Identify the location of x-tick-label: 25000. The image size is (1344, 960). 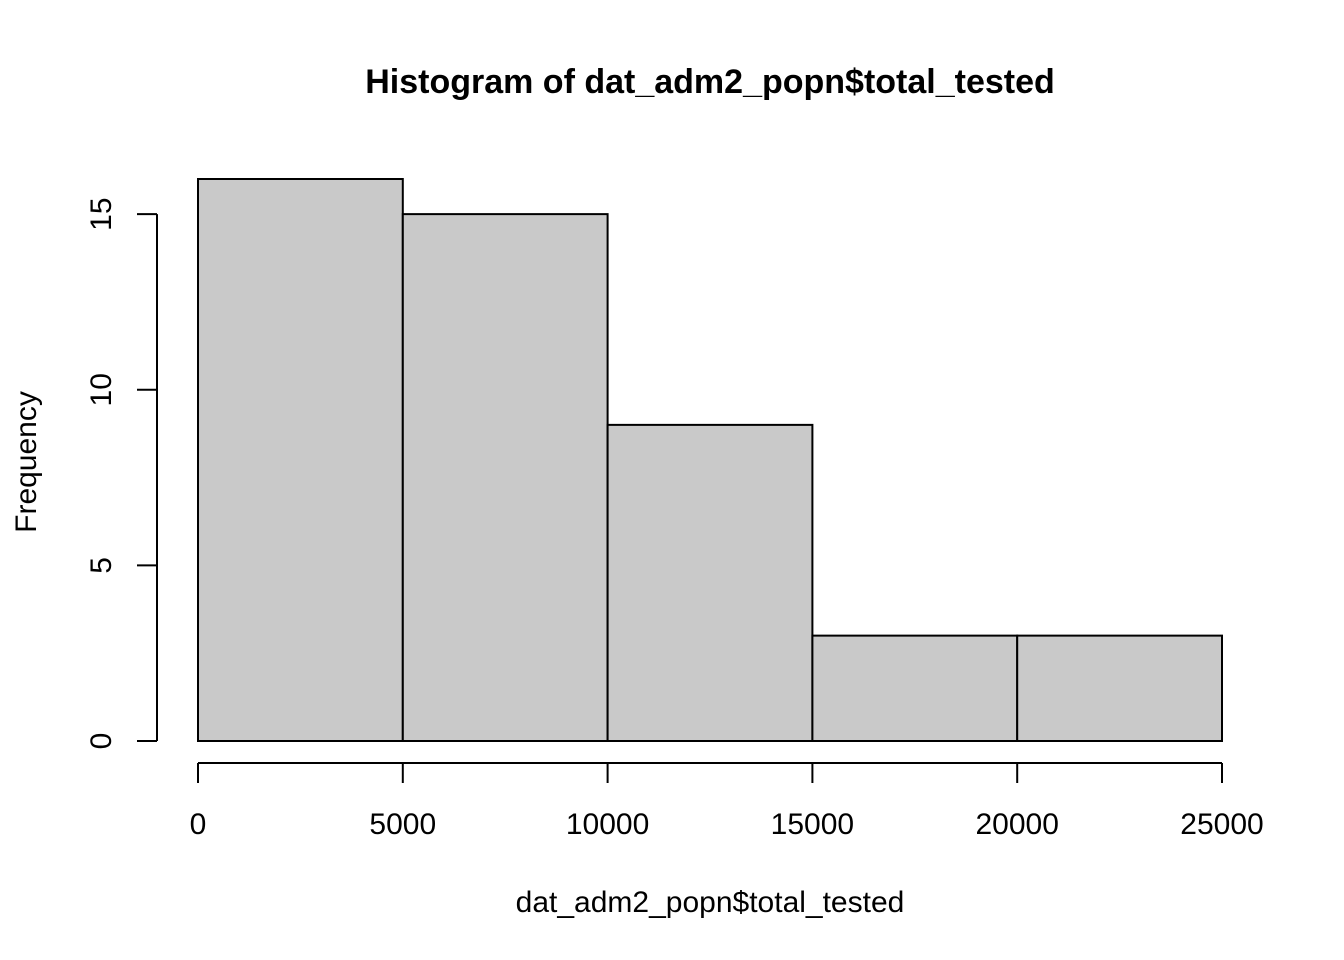
(1221, 824).